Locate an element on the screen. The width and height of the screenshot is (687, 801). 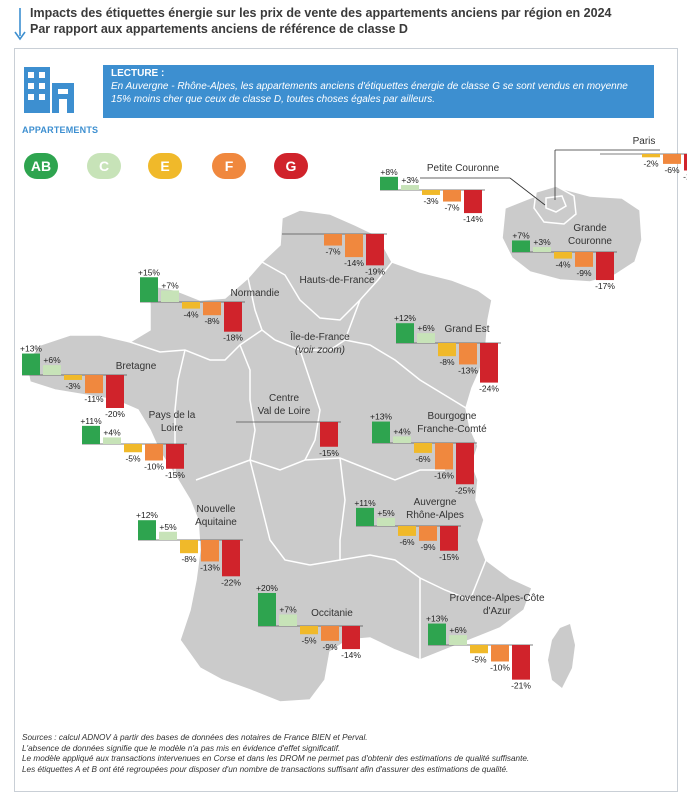
value-label-pays-de-la-loire-g: -15% is located at coordinates (175, 475).